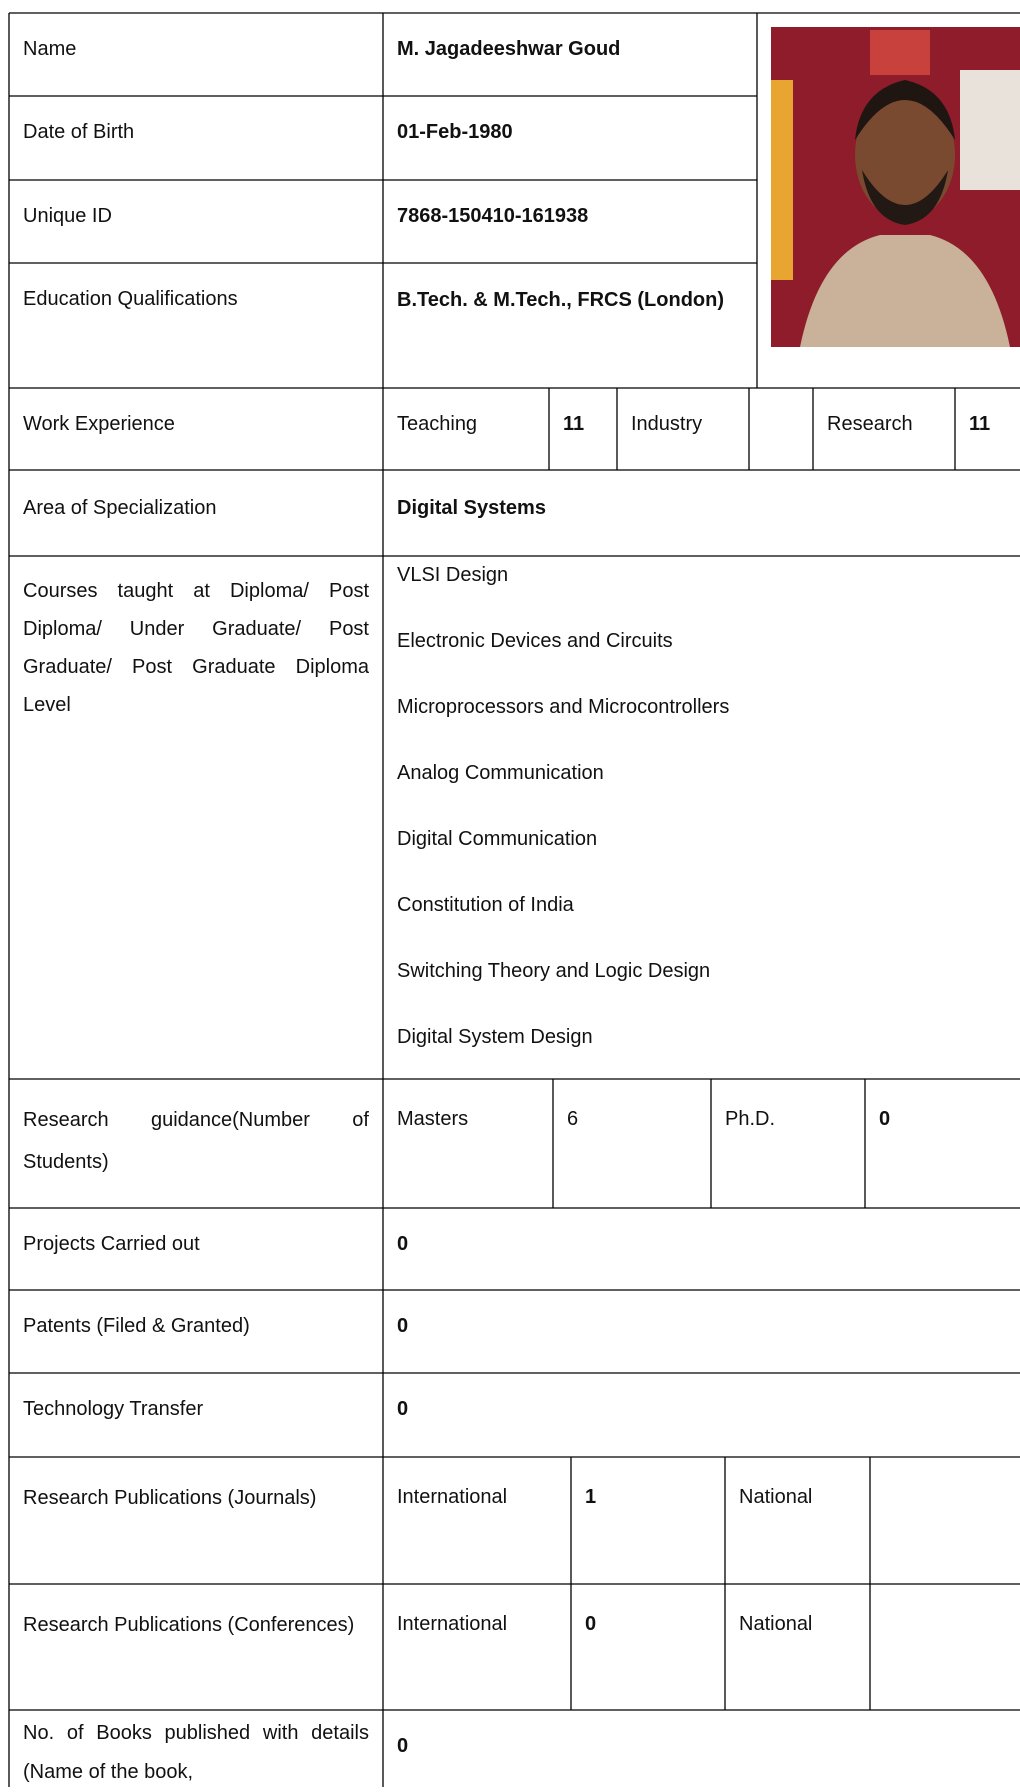 This screenshot has width=1020, height=1792. I want to click on label: Projects Carried out, so click(111, 1244).